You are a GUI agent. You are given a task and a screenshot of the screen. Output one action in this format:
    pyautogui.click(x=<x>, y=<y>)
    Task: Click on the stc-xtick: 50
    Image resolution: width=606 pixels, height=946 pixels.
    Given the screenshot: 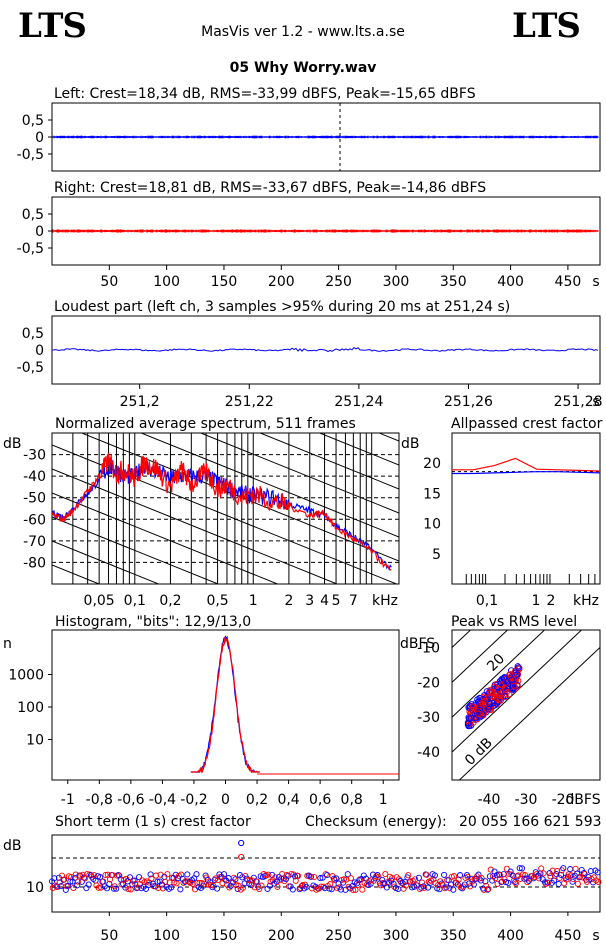 What is the action you would take?
    pyautogui.click(x=109, y=936)
    